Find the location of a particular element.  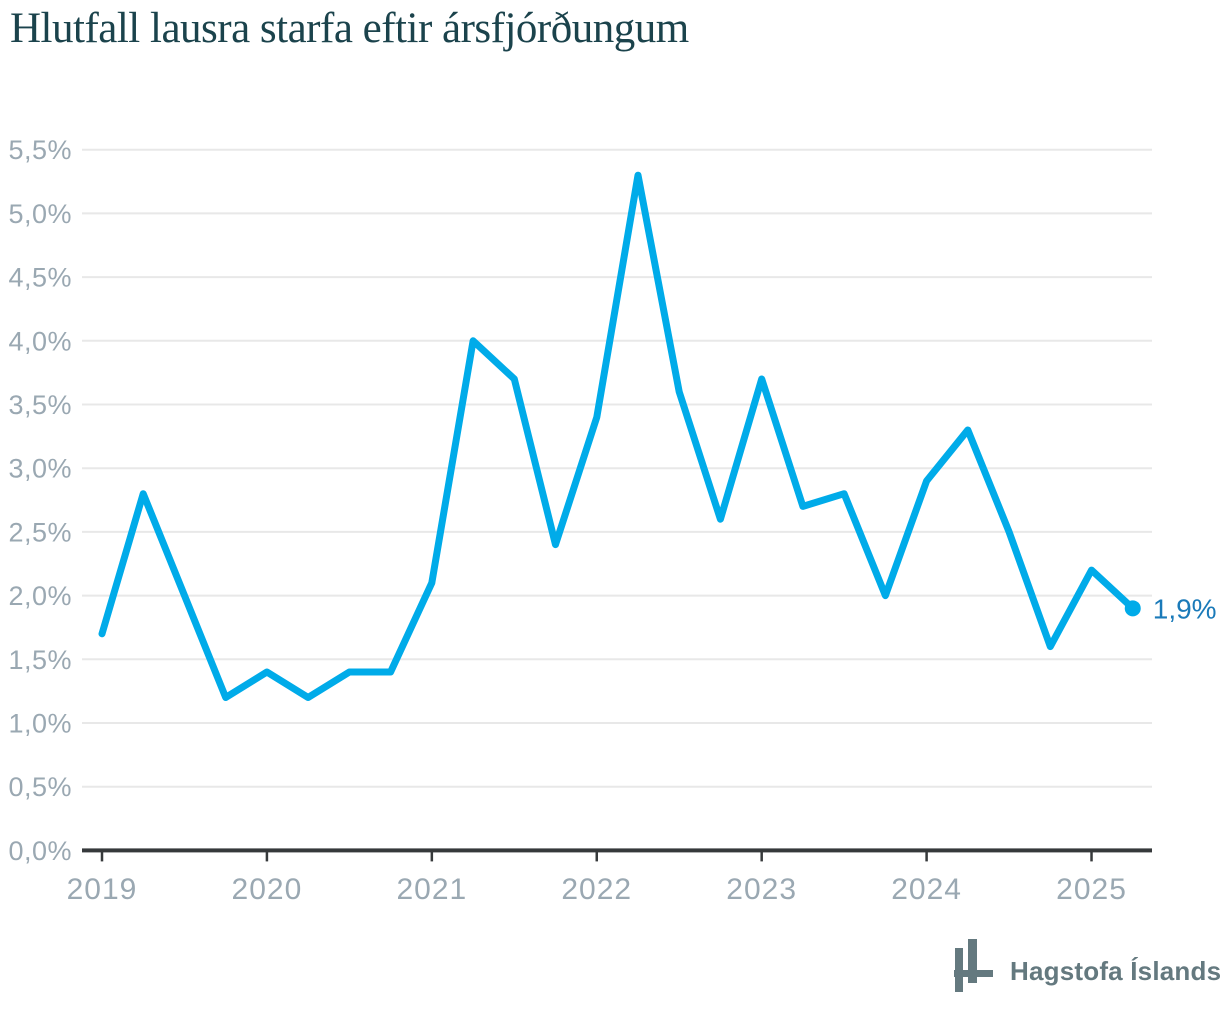

series-end-label: 1,9% is located at coordinates (1185, 608).